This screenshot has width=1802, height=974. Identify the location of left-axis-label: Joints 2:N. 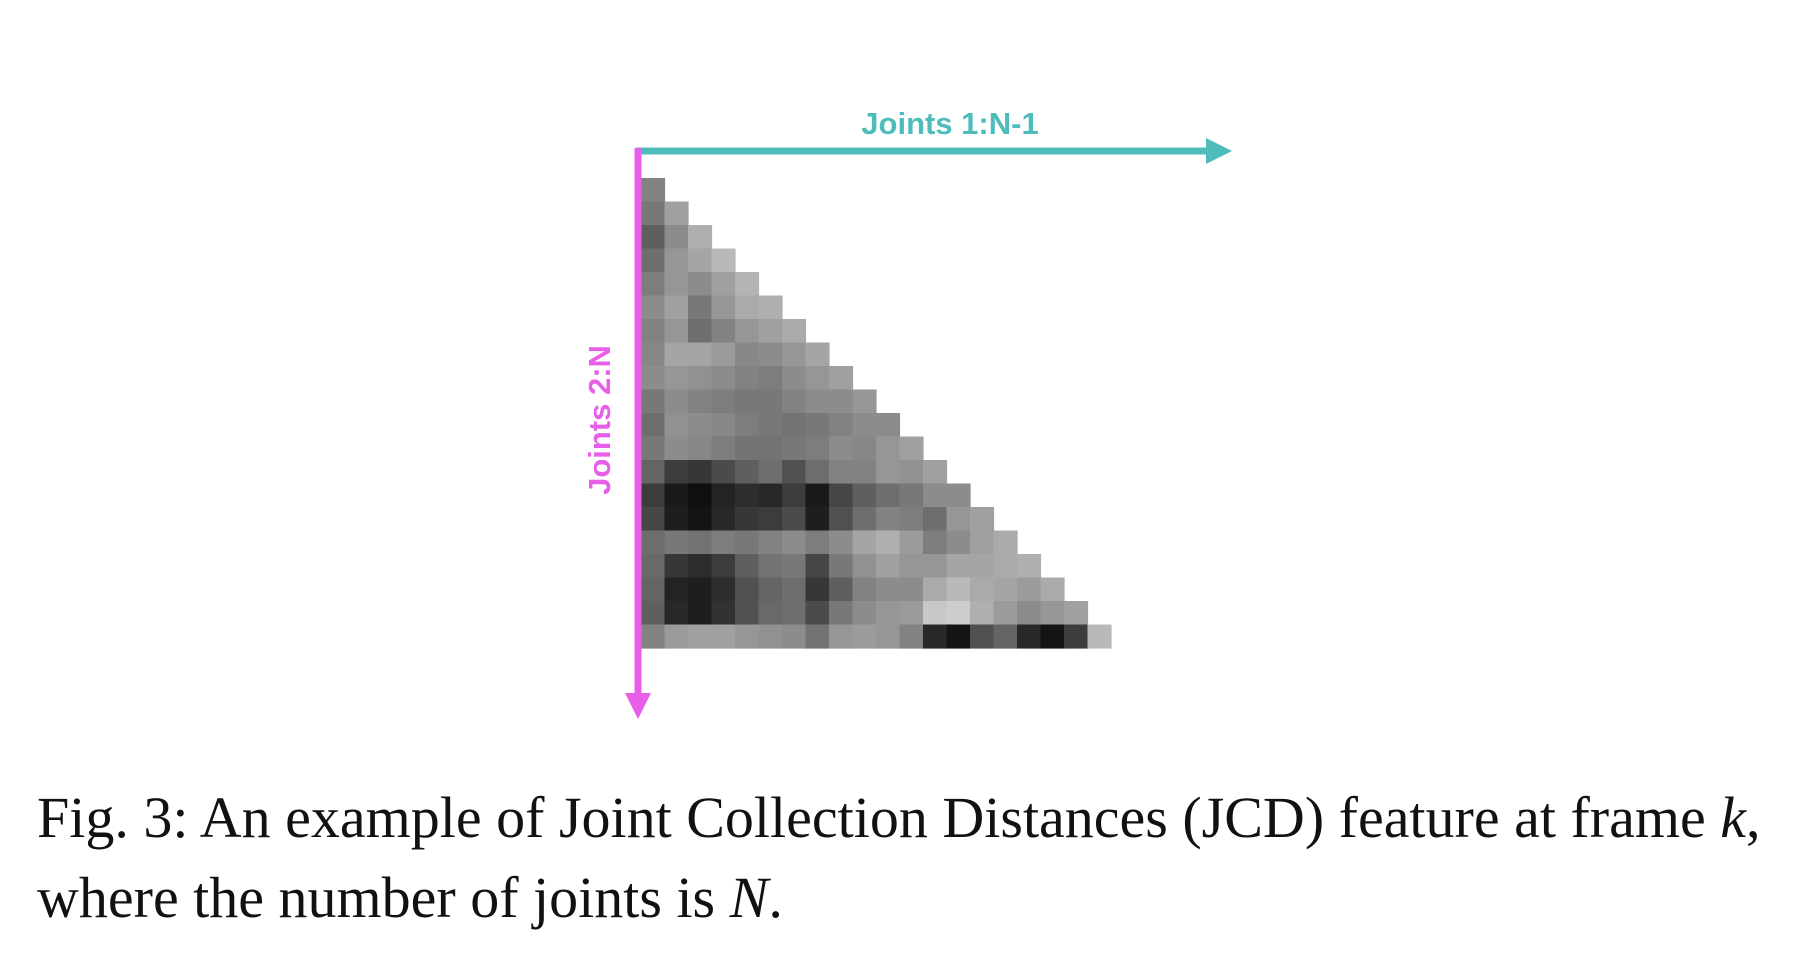
(599, 420).